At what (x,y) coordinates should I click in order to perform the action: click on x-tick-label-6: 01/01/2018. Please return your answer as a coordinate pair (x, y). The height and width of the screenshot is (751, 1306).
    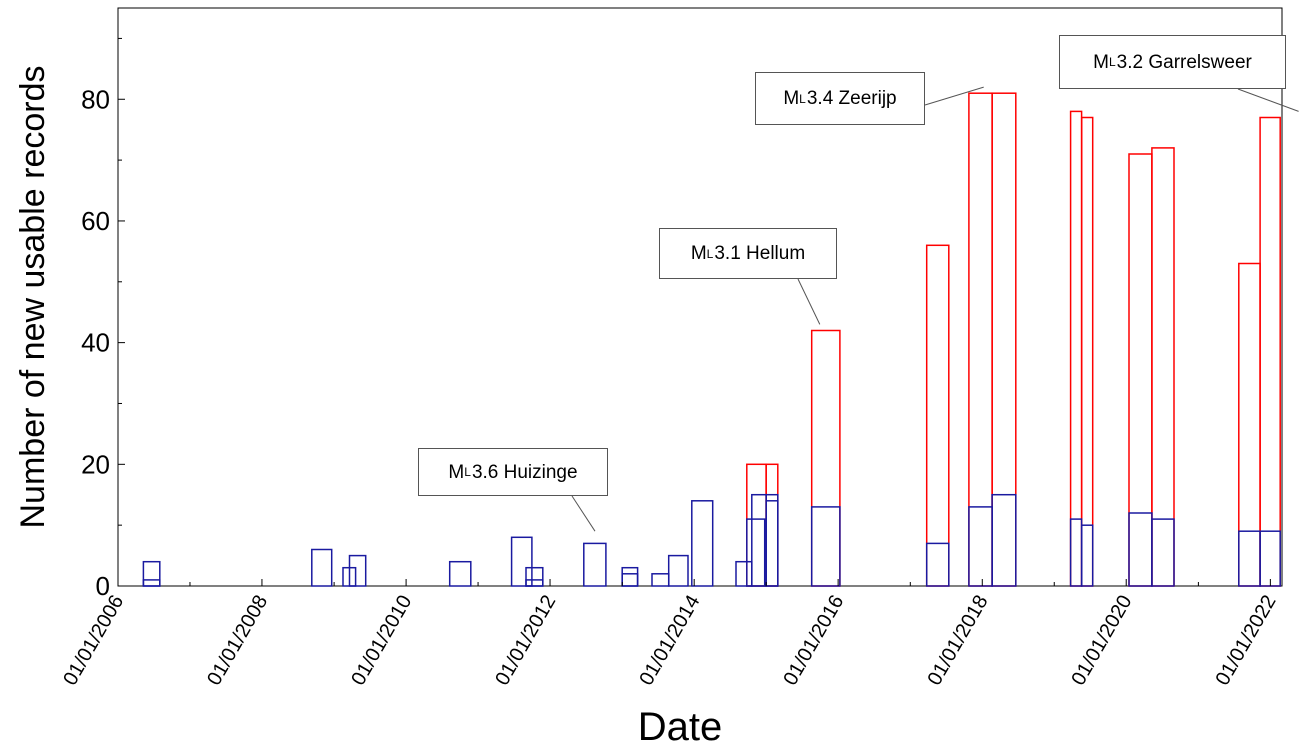
    Looking at the image, I should click on (957, 641).